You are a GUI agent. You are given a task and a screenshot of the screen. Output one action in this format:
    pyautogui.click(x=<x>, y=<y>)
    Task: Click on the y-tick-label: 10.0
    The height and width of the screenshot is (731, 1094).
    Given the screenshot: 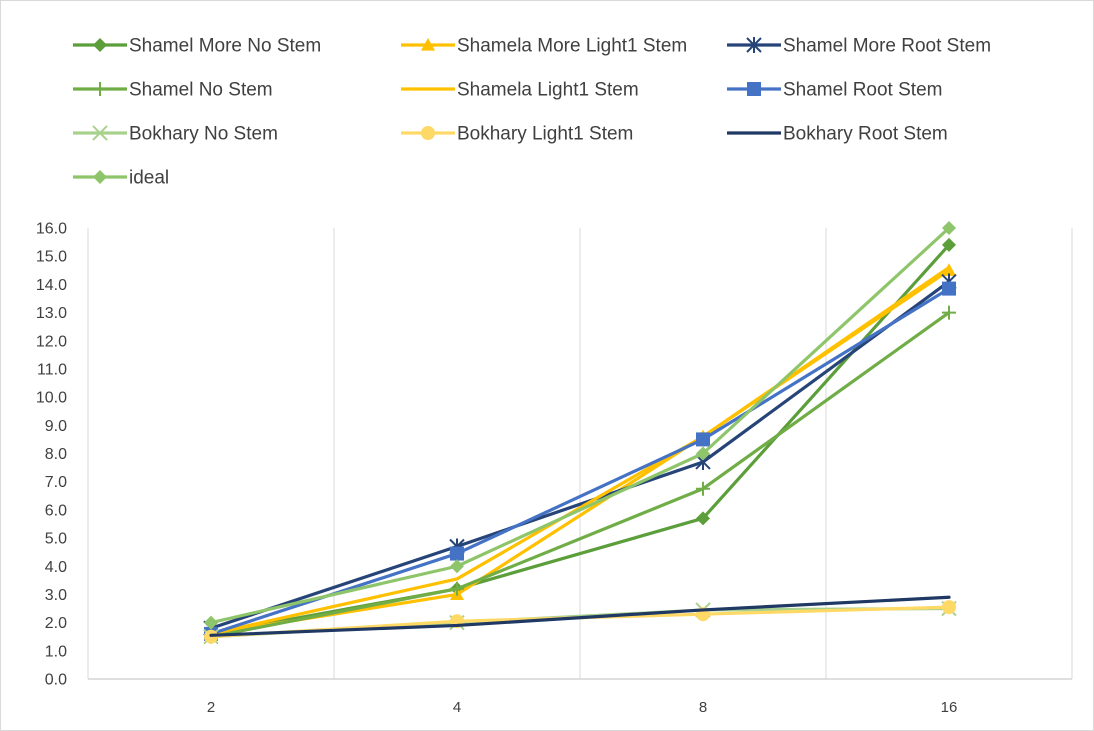 What is the action you would take?
    pyautogui.click(x=51, y=398)
    